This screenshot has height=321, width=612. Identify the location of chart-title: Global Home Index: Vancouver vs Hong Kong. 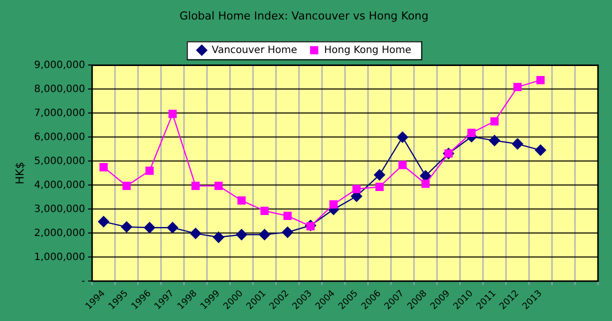
(304, 15).